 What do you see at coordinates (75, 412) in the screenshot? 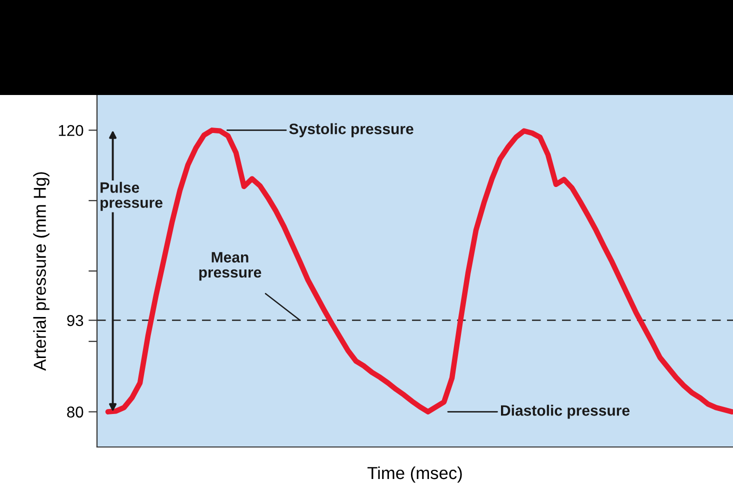
I see `y-tick-label: 80` at bounding box center [75, 412].